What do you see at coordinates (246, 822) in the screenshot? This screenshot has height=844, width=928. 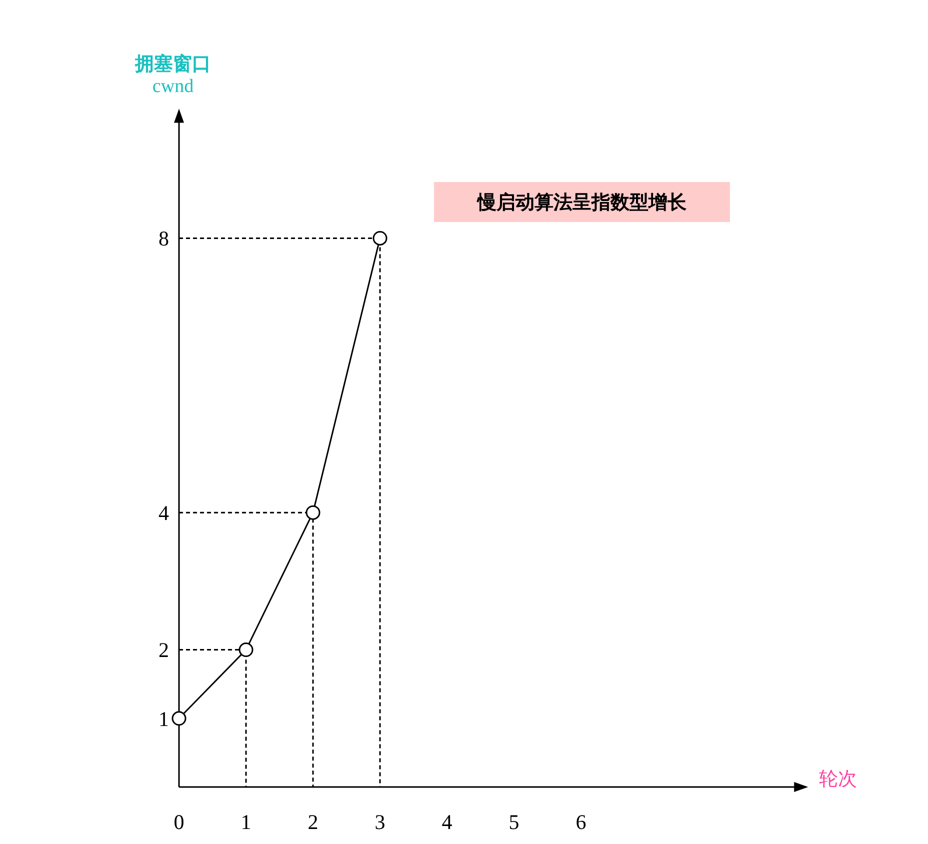 I see `x-tick-label: 1` at bounding box center [246, 822].